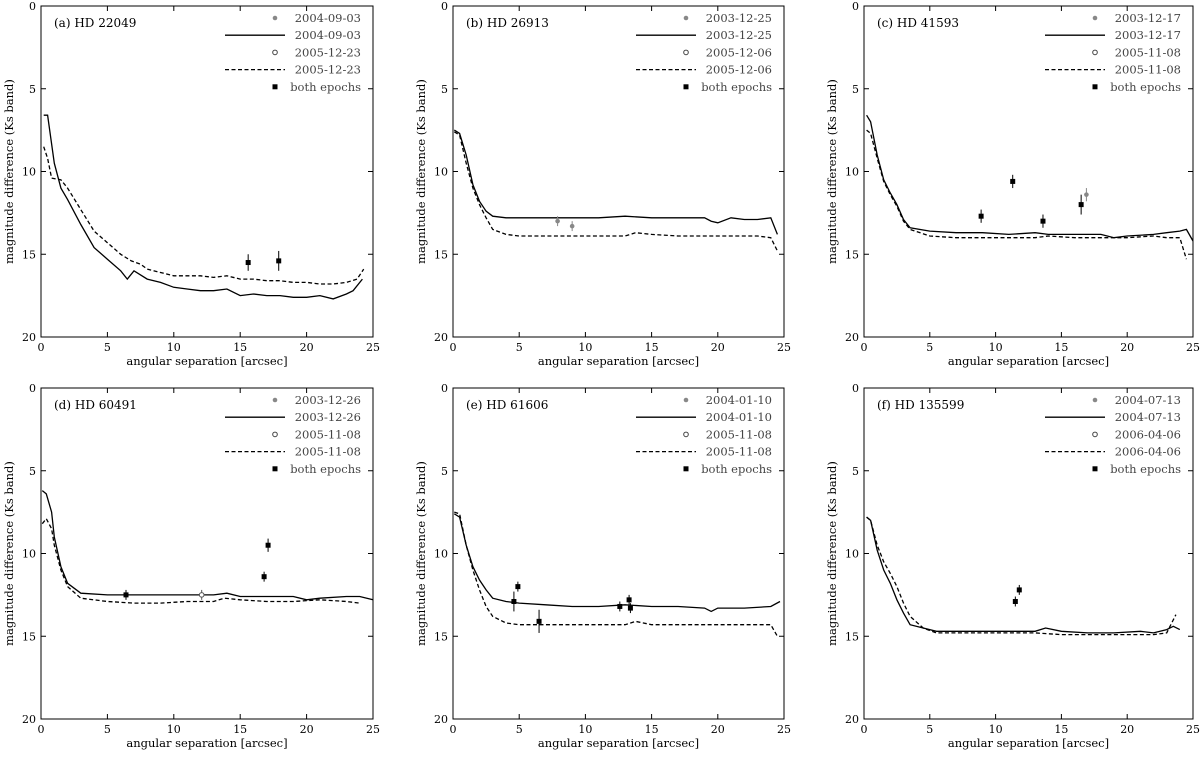 Image resolution: width=1200 pixels, height=757 pixels. I want to click on panel-label: (a) HD 22049, so click(95, 23).